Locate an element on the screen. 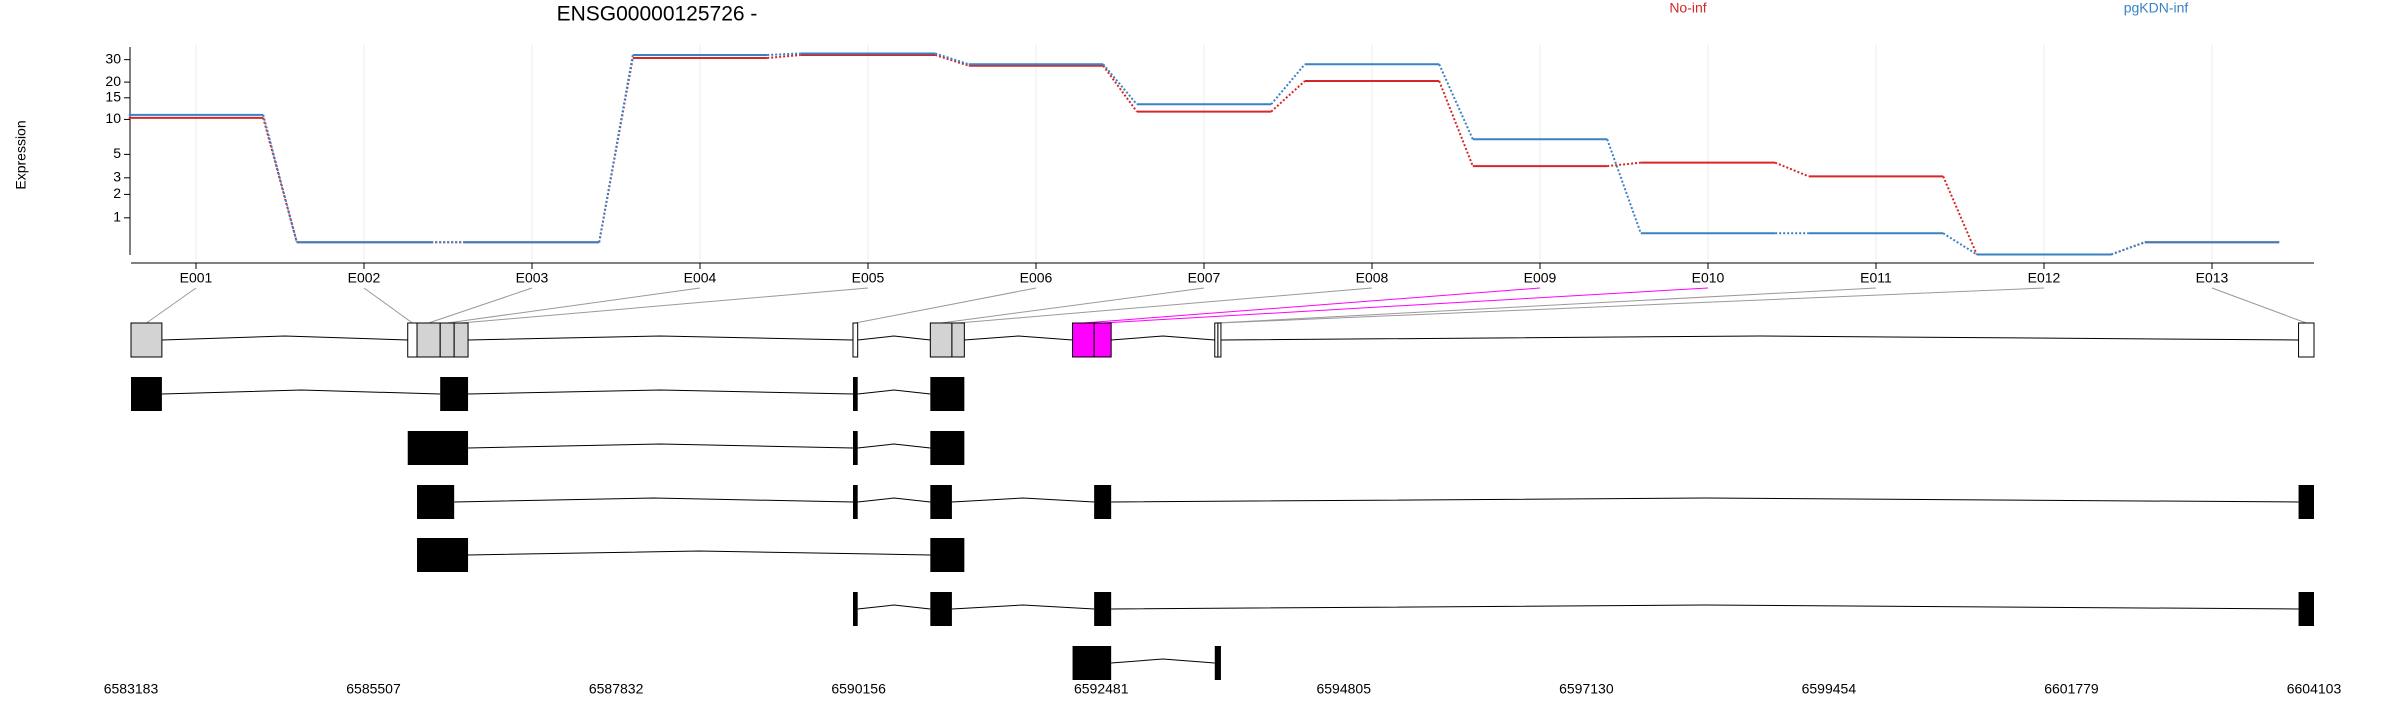 This screenshot has height=705, width=2400. y-tick-label: 5 is located at coordinates (117, 153).